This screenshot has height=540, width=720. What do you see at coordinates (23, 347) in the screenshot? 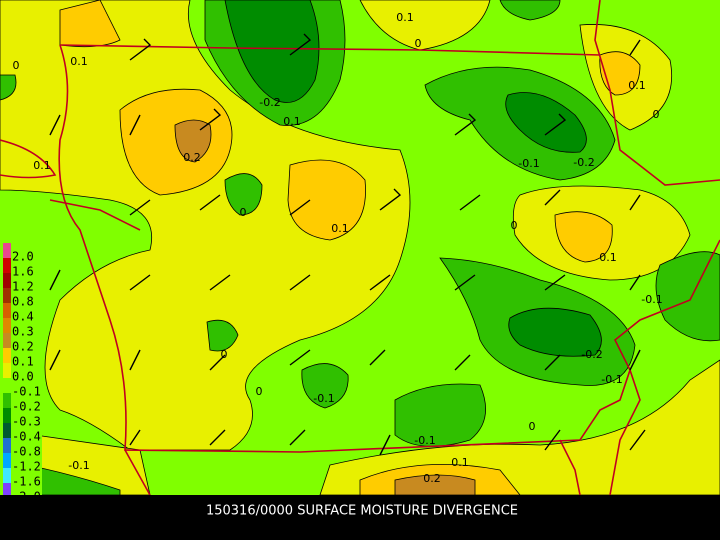
I see `legend-label: 0.2` at bounding box center [23, 347].